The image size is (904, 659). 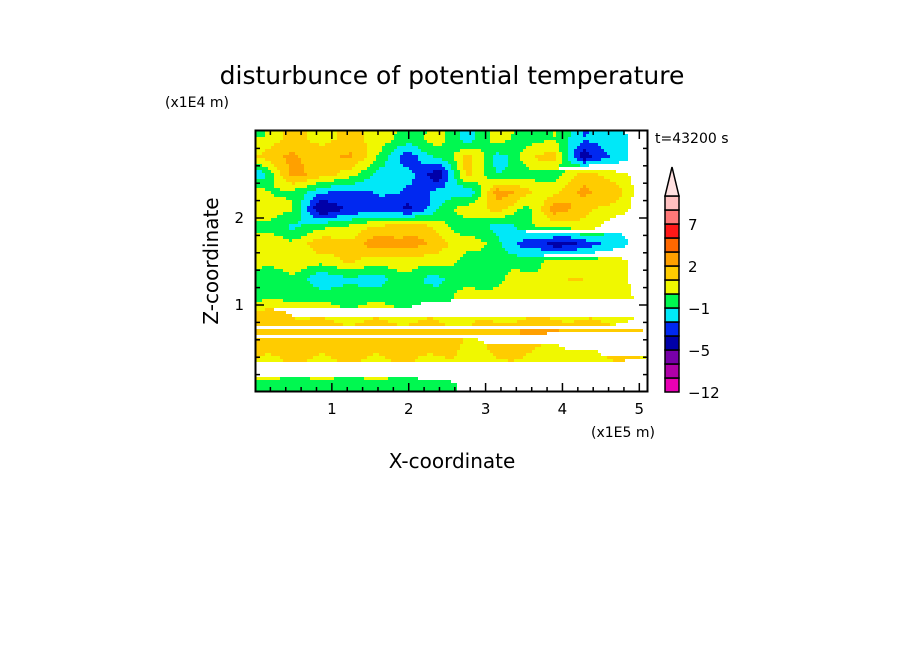 What do you see at coordinates (486, 409) in the screenshot?
I see `x-tick-label: 3` at bounding box center [486, 409].